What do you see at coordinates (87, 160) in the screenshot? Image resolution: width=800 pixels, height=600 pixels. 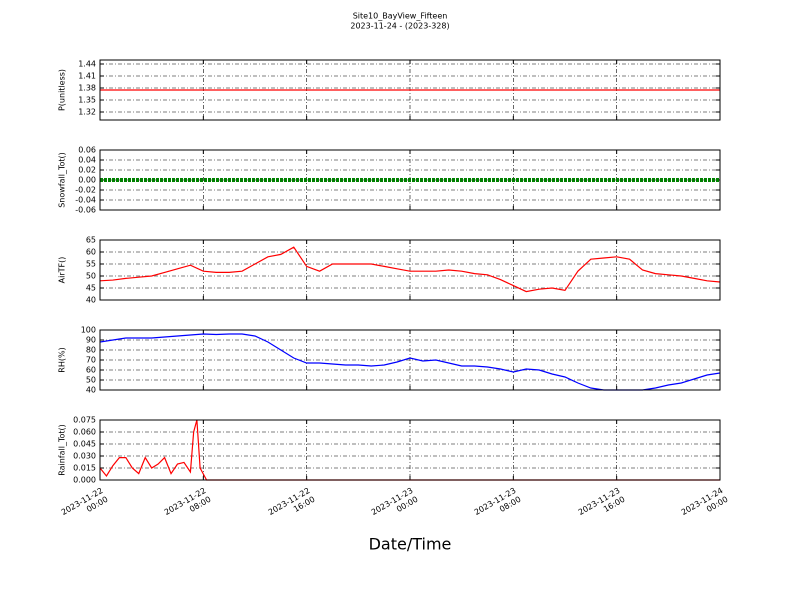 I see `y-tick-label: 0.04` at bounding box center [87, 160].